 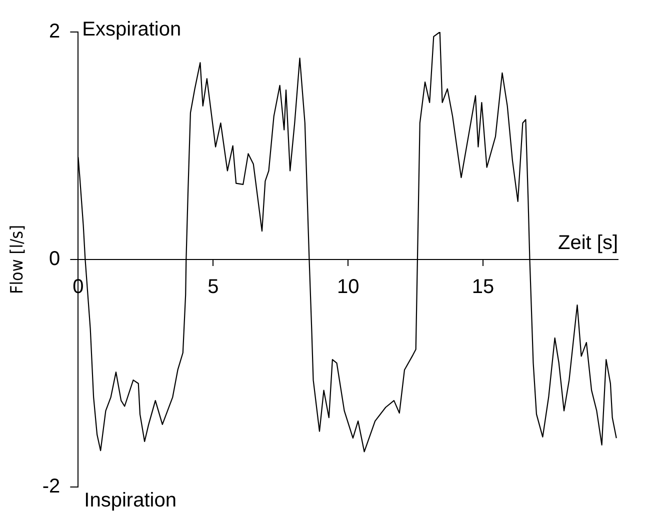 I want to click on y-tick-label: -2, so click(x=51, y=487).